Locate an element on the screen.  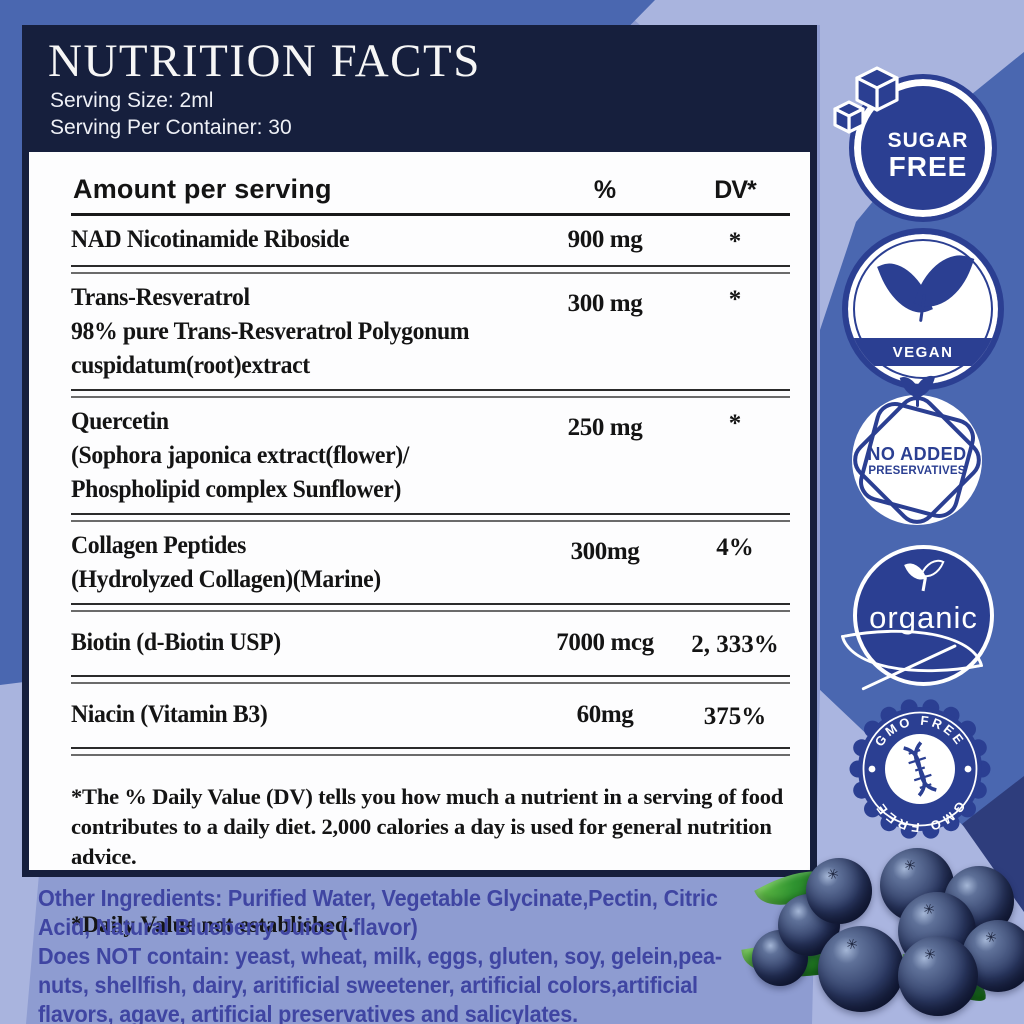
ingredient-name: Trans-Resveratrol is located at coordinates (160, 297).